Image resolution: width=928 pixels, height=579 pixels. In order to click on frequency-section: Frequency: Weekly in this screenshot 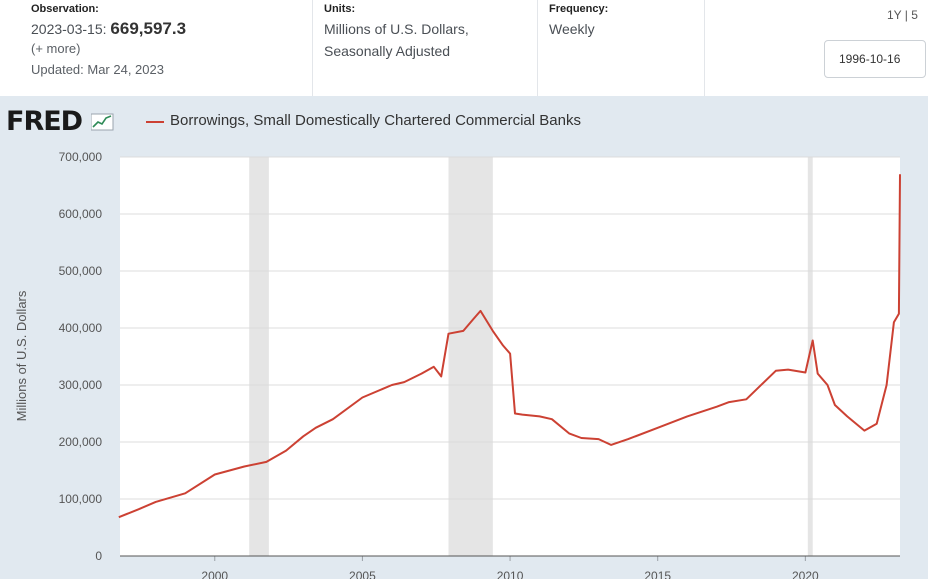, I will do `click(578, 48)`.